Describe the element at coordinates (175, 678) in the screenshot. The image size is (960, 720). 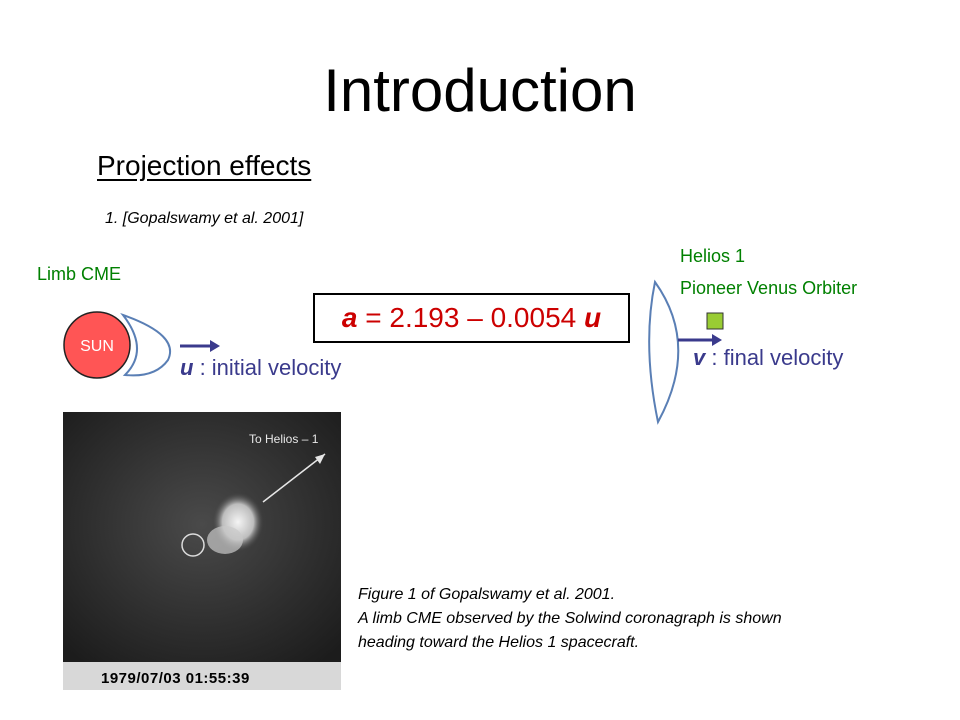
I see `image-timestamp: 1979/07/03 01:55:39` at that location.